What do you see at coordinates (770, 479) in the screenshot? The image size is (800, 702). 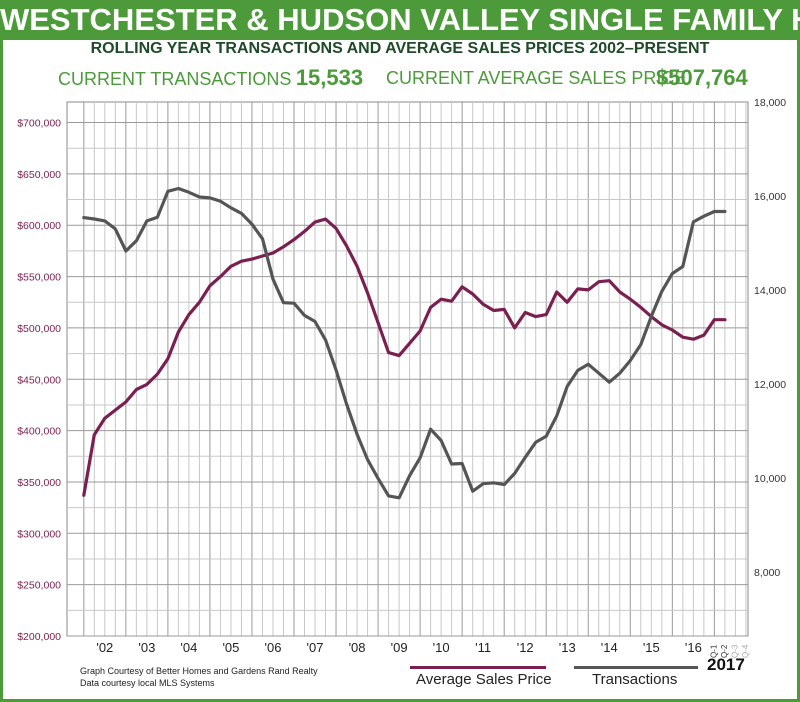 I see `right-axis-tick-label: 10,000` at bounding box center [770, 479].